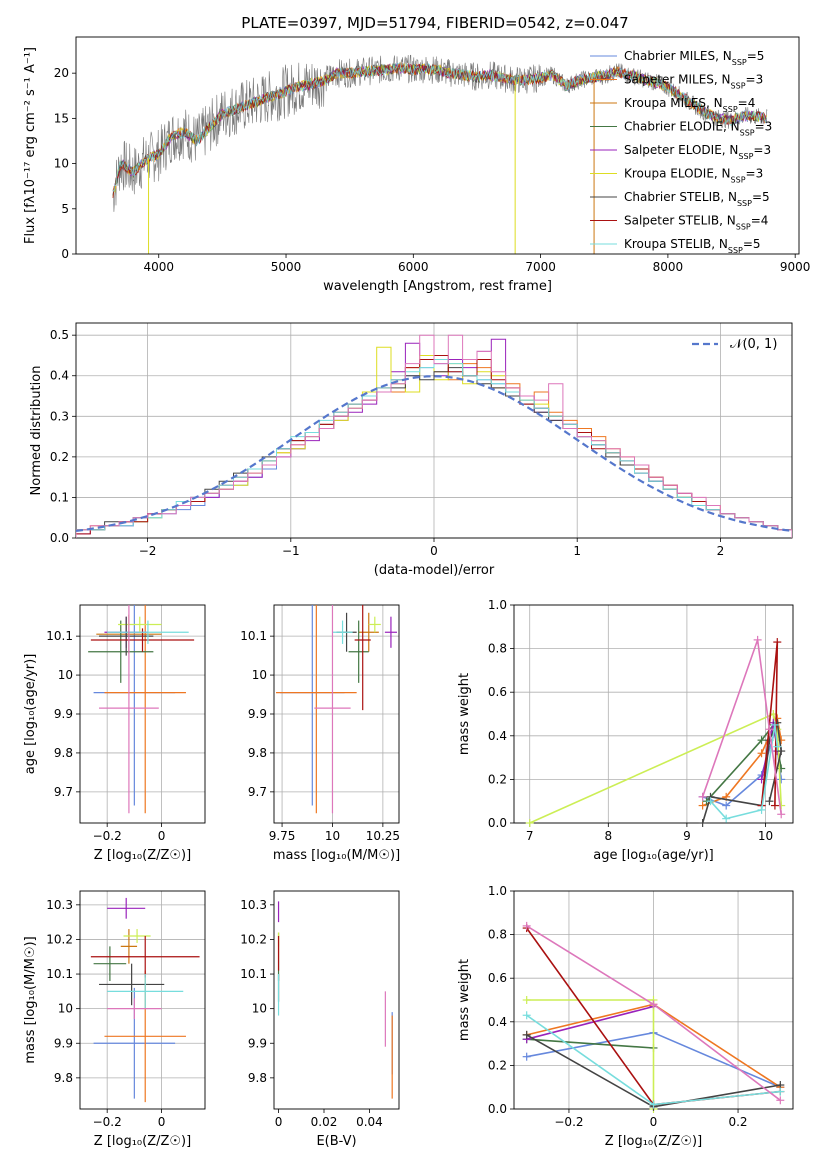 The image size is (819, 1170). Describe the element at coordinates (497, 649) in the screenshot. I see `y-tick-label: 0.8` at that location.